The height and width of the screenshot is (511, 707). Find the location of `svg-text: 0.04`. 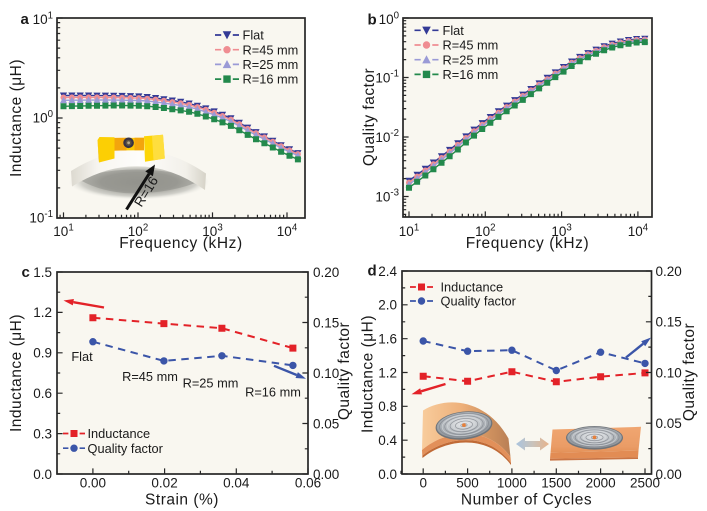

svg-text: 0.04 is located at coordinates (236, 483).